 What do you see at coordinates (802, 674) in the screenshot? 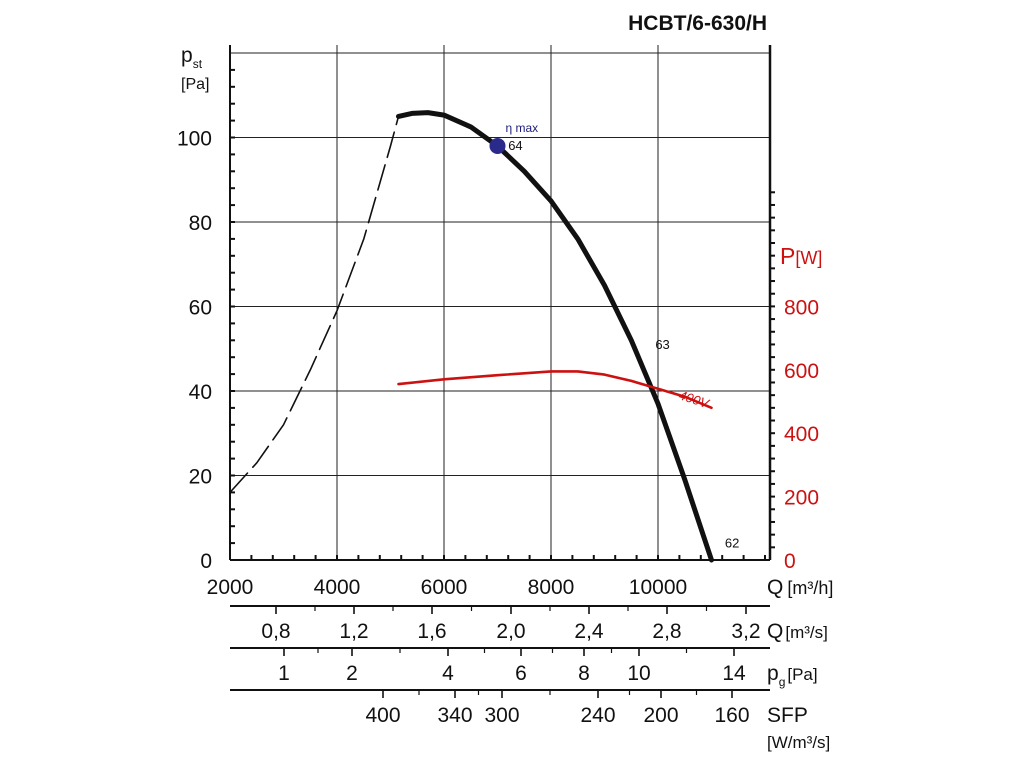
I see `scale-title-unit: [Pa]` at bounding box center [802, 674].